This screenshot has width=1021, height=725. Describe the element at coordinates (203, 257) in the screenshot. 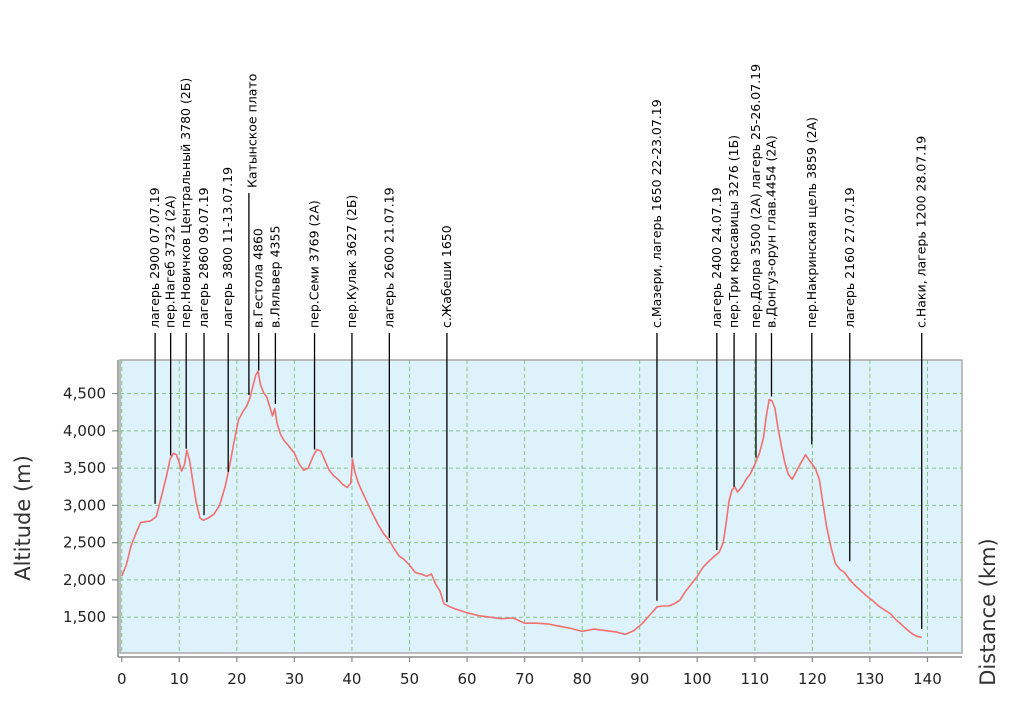

I see `annotation-label: лагерь 2860 09.07.19` at that location.